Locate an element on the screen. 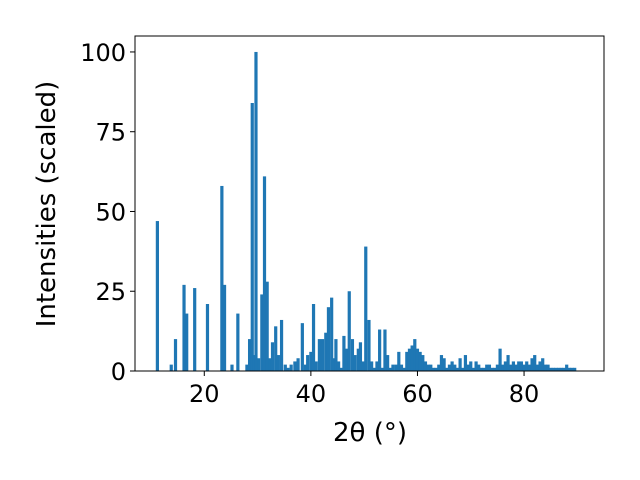 The image size is (640, 480). y-tick-label: 50 is located at coordinates (110, 212).